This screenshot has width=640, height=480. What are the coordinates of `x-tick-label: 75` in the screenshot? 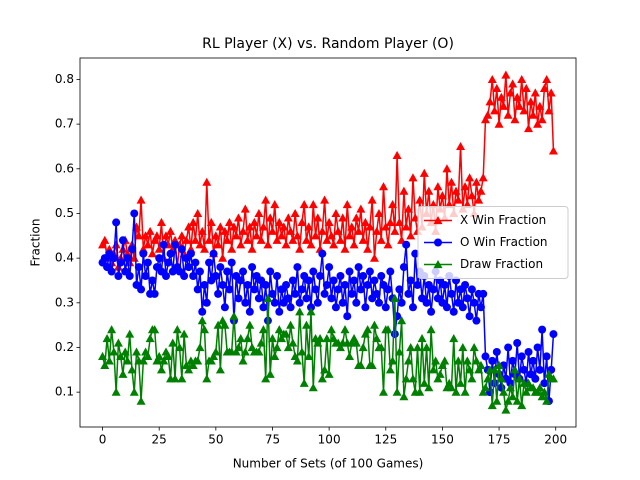 It's located at (272, 440).